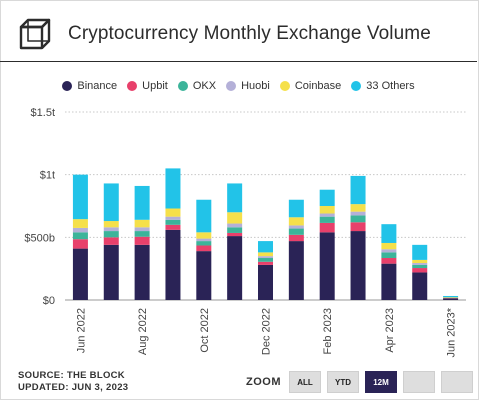  Describe the element at coordinates (81, 330) in the screenshot. I see `x-tick-label: Jun 2022` at that location.